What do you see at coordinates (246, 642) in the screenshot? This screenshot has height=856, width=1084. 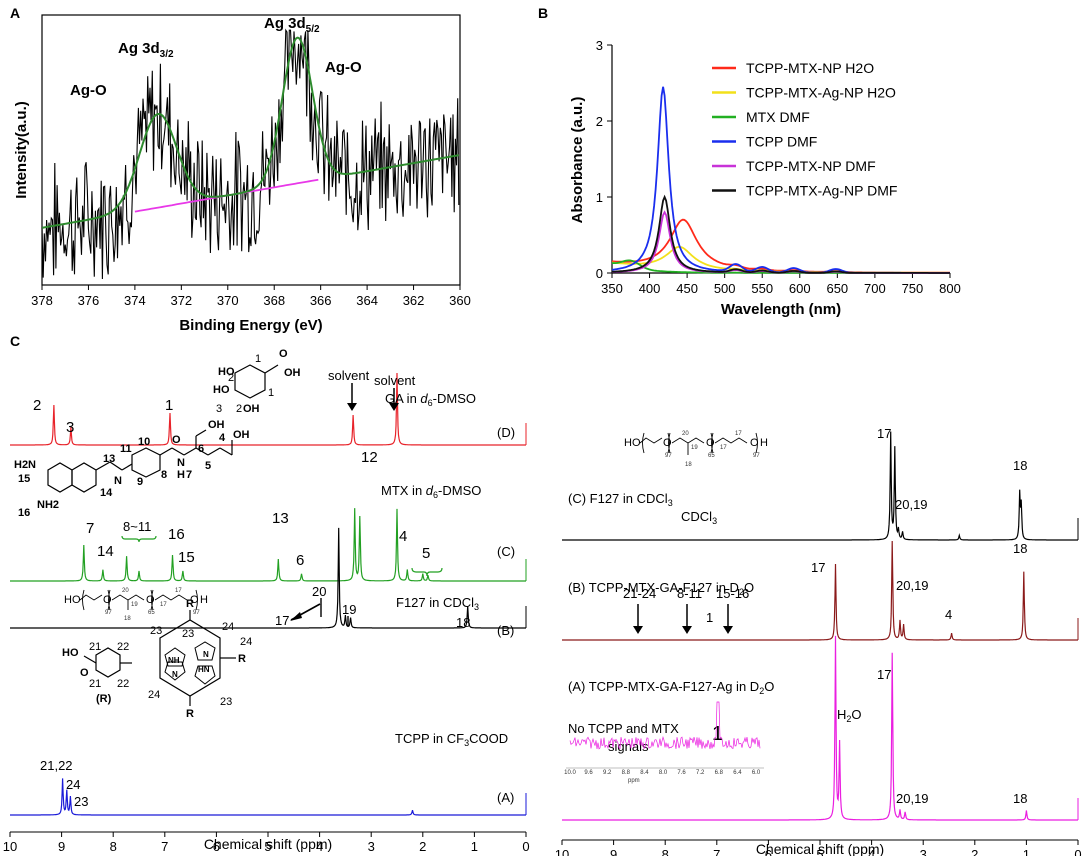 I see `tcpp-c24c: 24` at bounding box center [246, 642].